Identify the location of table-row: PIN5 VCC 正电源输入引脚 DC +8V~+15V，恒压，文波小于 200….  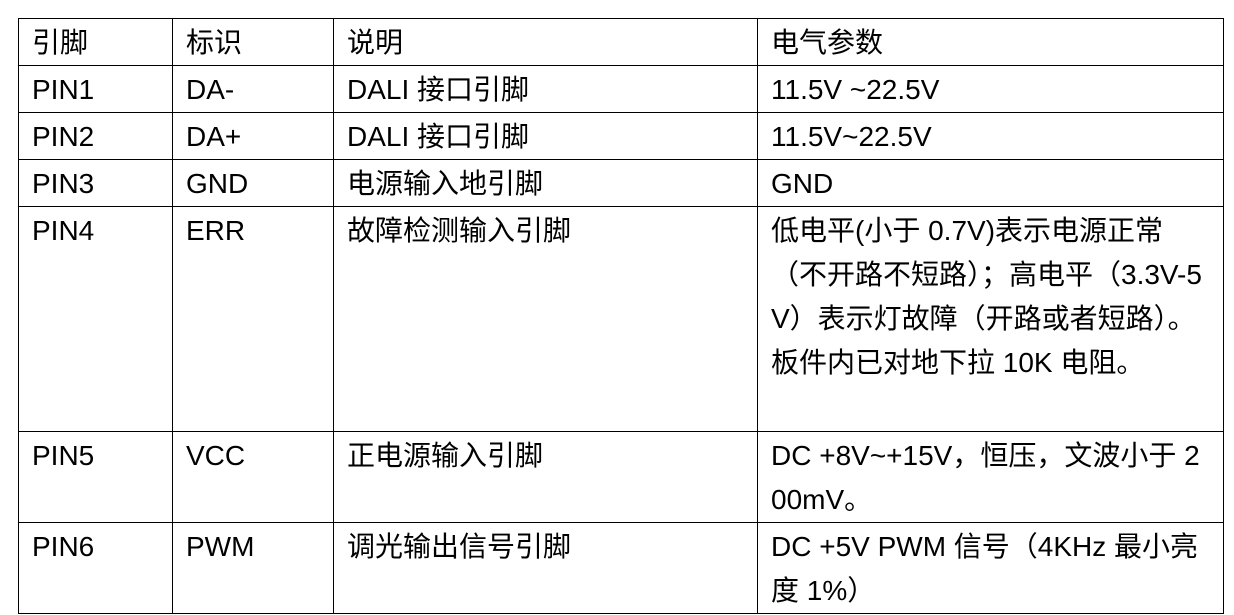
(621, 477).